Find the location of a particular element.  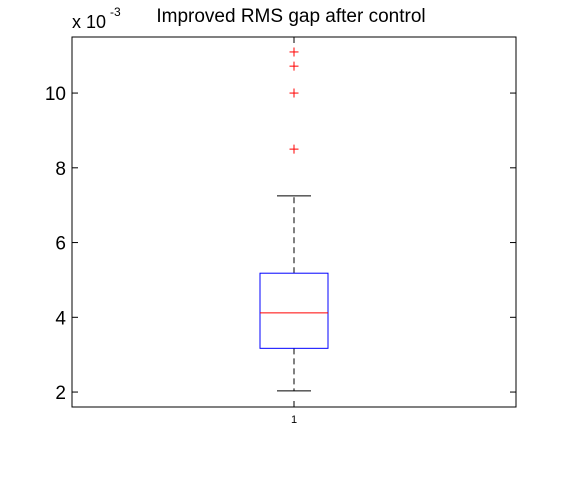

exponent-power: -3 is located at coordinates (115, 12).